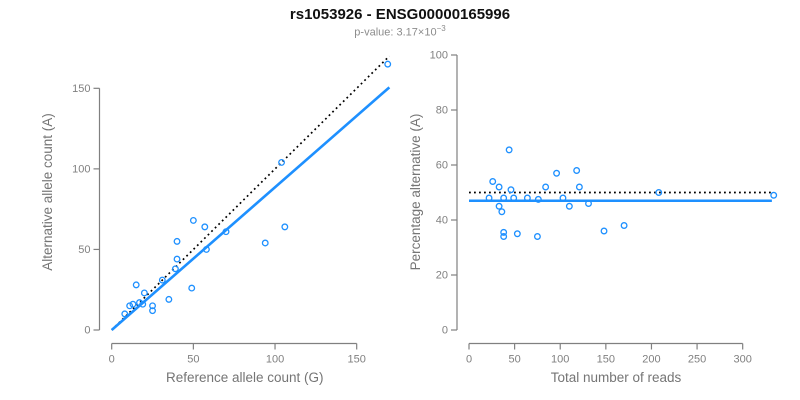 Image resolution: width=800 pixels, height=400 pixels. Describe the element at coordinates (442, 276) in the screenshot. I see `percentage-scatter-y-tick-label: 20` at that location.